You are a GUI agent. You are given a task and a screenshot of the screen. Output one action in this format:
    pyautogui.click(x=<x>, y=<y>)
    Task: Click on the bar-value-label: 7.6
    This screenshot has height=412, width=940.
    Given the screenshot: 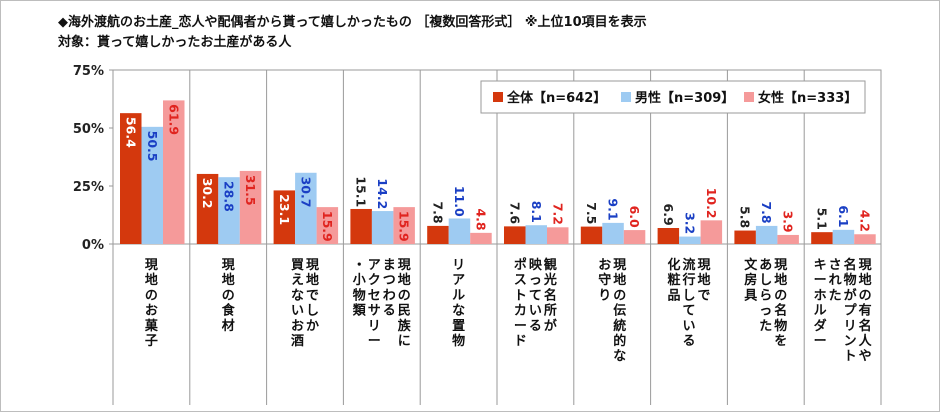 What is the action you would take?
    pyautogui.click(x=514, y=213)
    